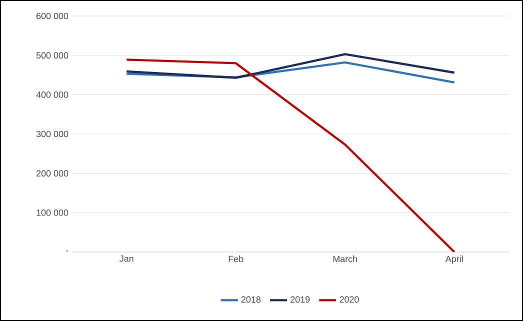  What do you see at coordinates (236, 259) in the screenshot?
I see `x-tick-label: Feb` at bounding box center [236, 259].